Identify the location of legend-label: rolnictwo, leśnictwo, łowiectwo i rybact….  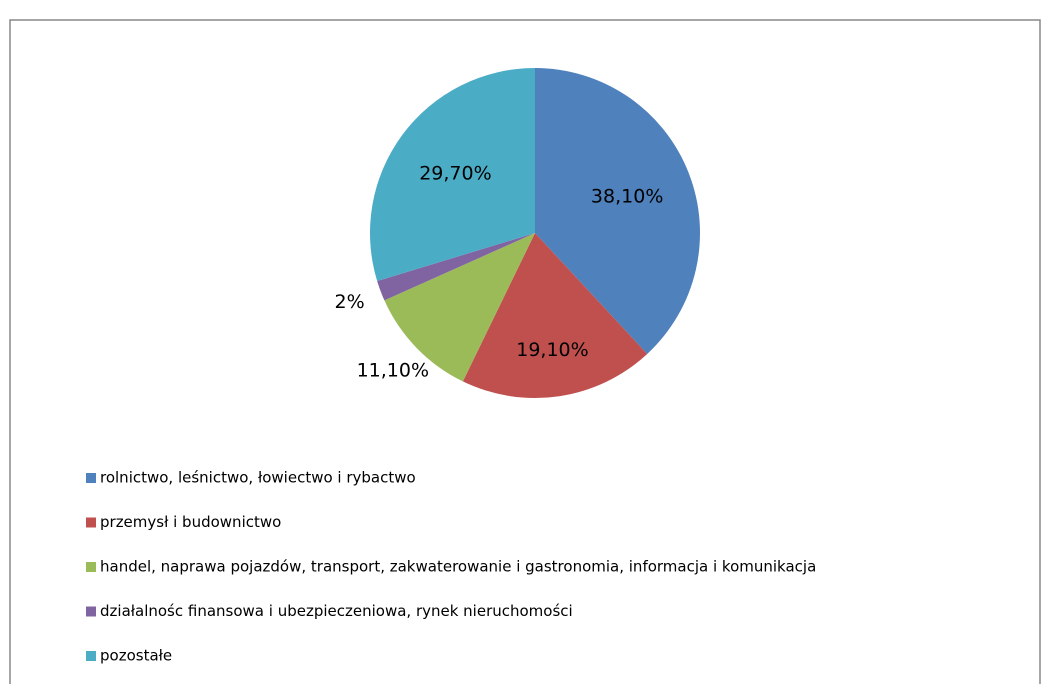
(258, 478).